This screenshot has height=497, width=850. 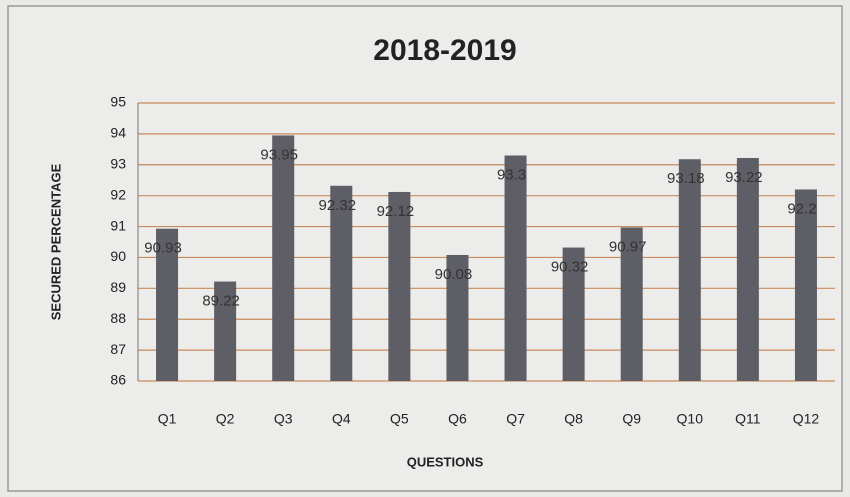 What do you see at coordinates (801, 208) in the screenshot?
I see `data-label: 92.2` at bounding box center [801, 208].